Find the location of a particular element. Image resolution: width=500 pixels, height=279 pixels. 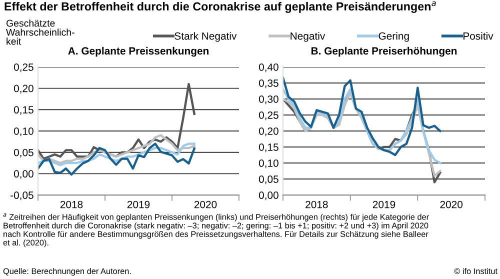

y-tick-label: 0,40 is located at coordinates (268, 67).